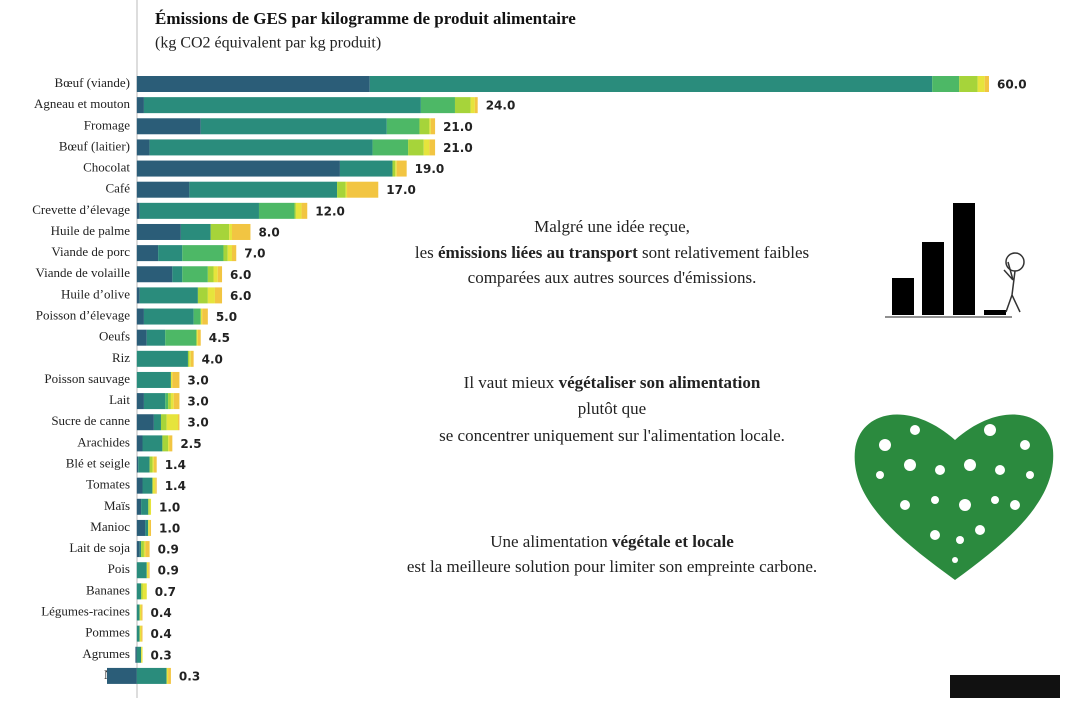 The width and height of the screenshot is (1068, 703). What do you see at coordinates (254, 254) in the screenshot?
I see `total-label: 7.0` at bounding box center [254, 254].